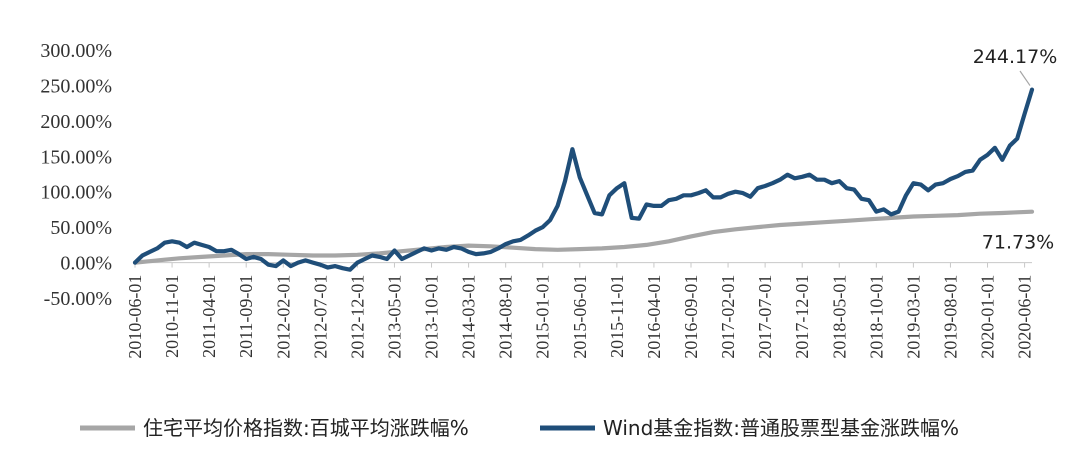 The width and height of the screenshot is (1080, 476). What do you see at coordinates (76, 122) in the screenshot?
I see `y-tick-label: 200.00%` at bounding box center [76, 122].